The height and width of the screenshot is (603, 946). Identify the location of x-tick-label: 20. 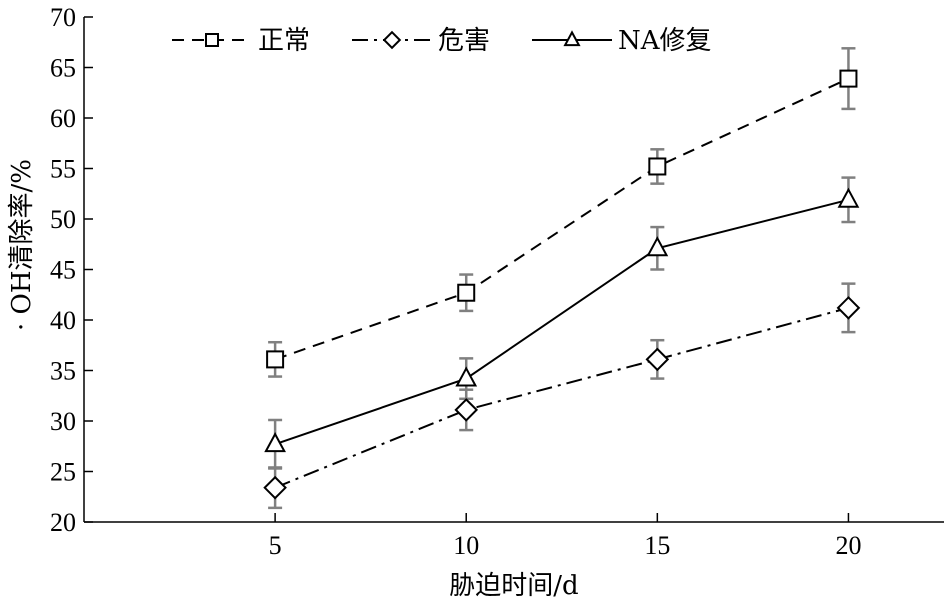
(848, 545).